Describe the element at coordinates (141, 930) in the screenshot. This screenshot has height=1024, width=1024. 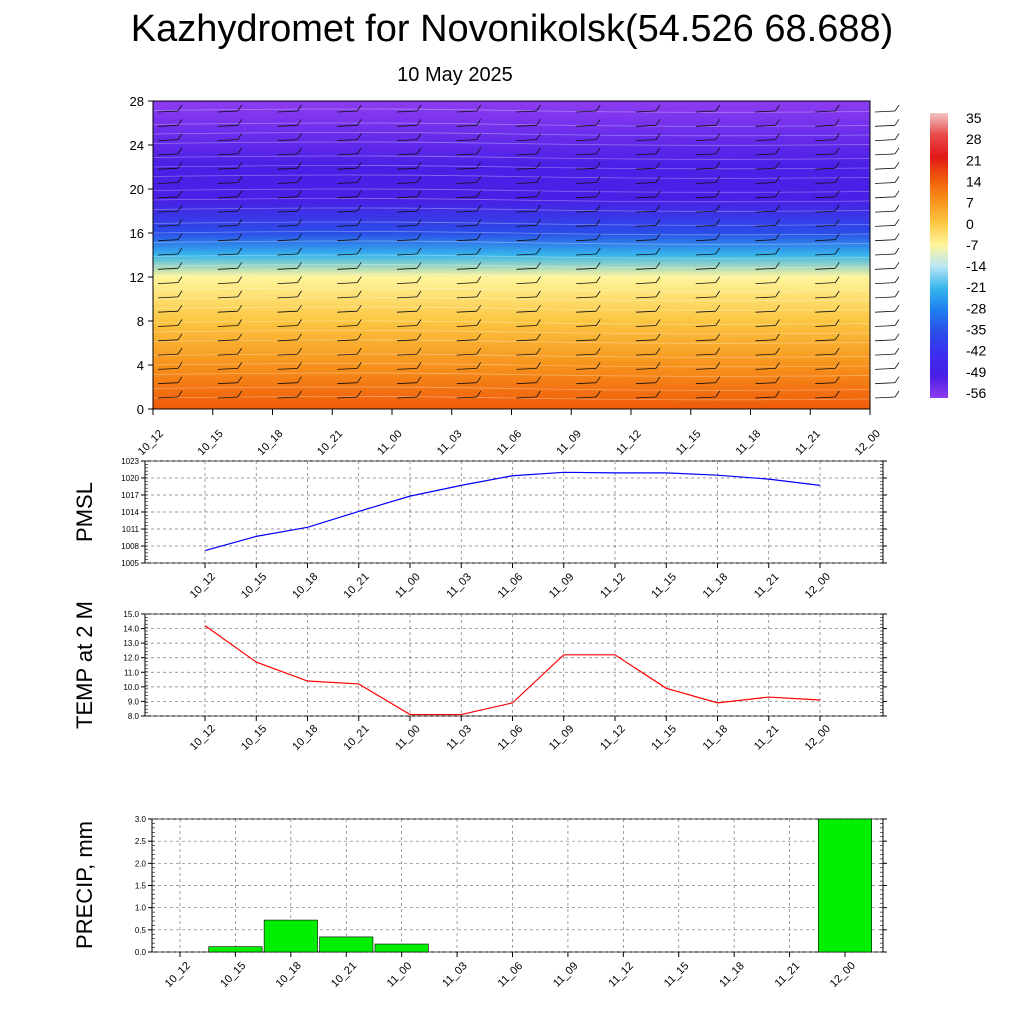
I see `y-tick-label: 0.5` at that location.